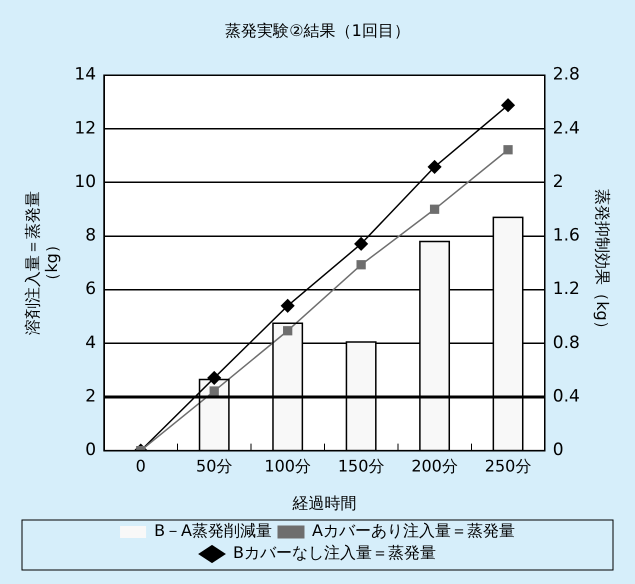 The height and width of the screenshot is (584, 635). Describe the element at coordinates (566, 236) in the screenshot. I see `y2-tick-label: 1.6` at that location.